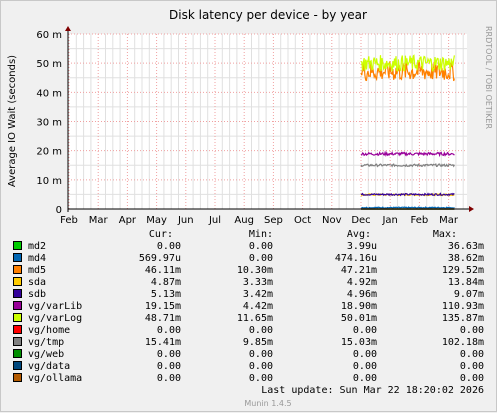  What do you see at coordinates (17, 329) in the screenshot?
I see `legend-swatch-vg-home` at bounding box center [17, 329].